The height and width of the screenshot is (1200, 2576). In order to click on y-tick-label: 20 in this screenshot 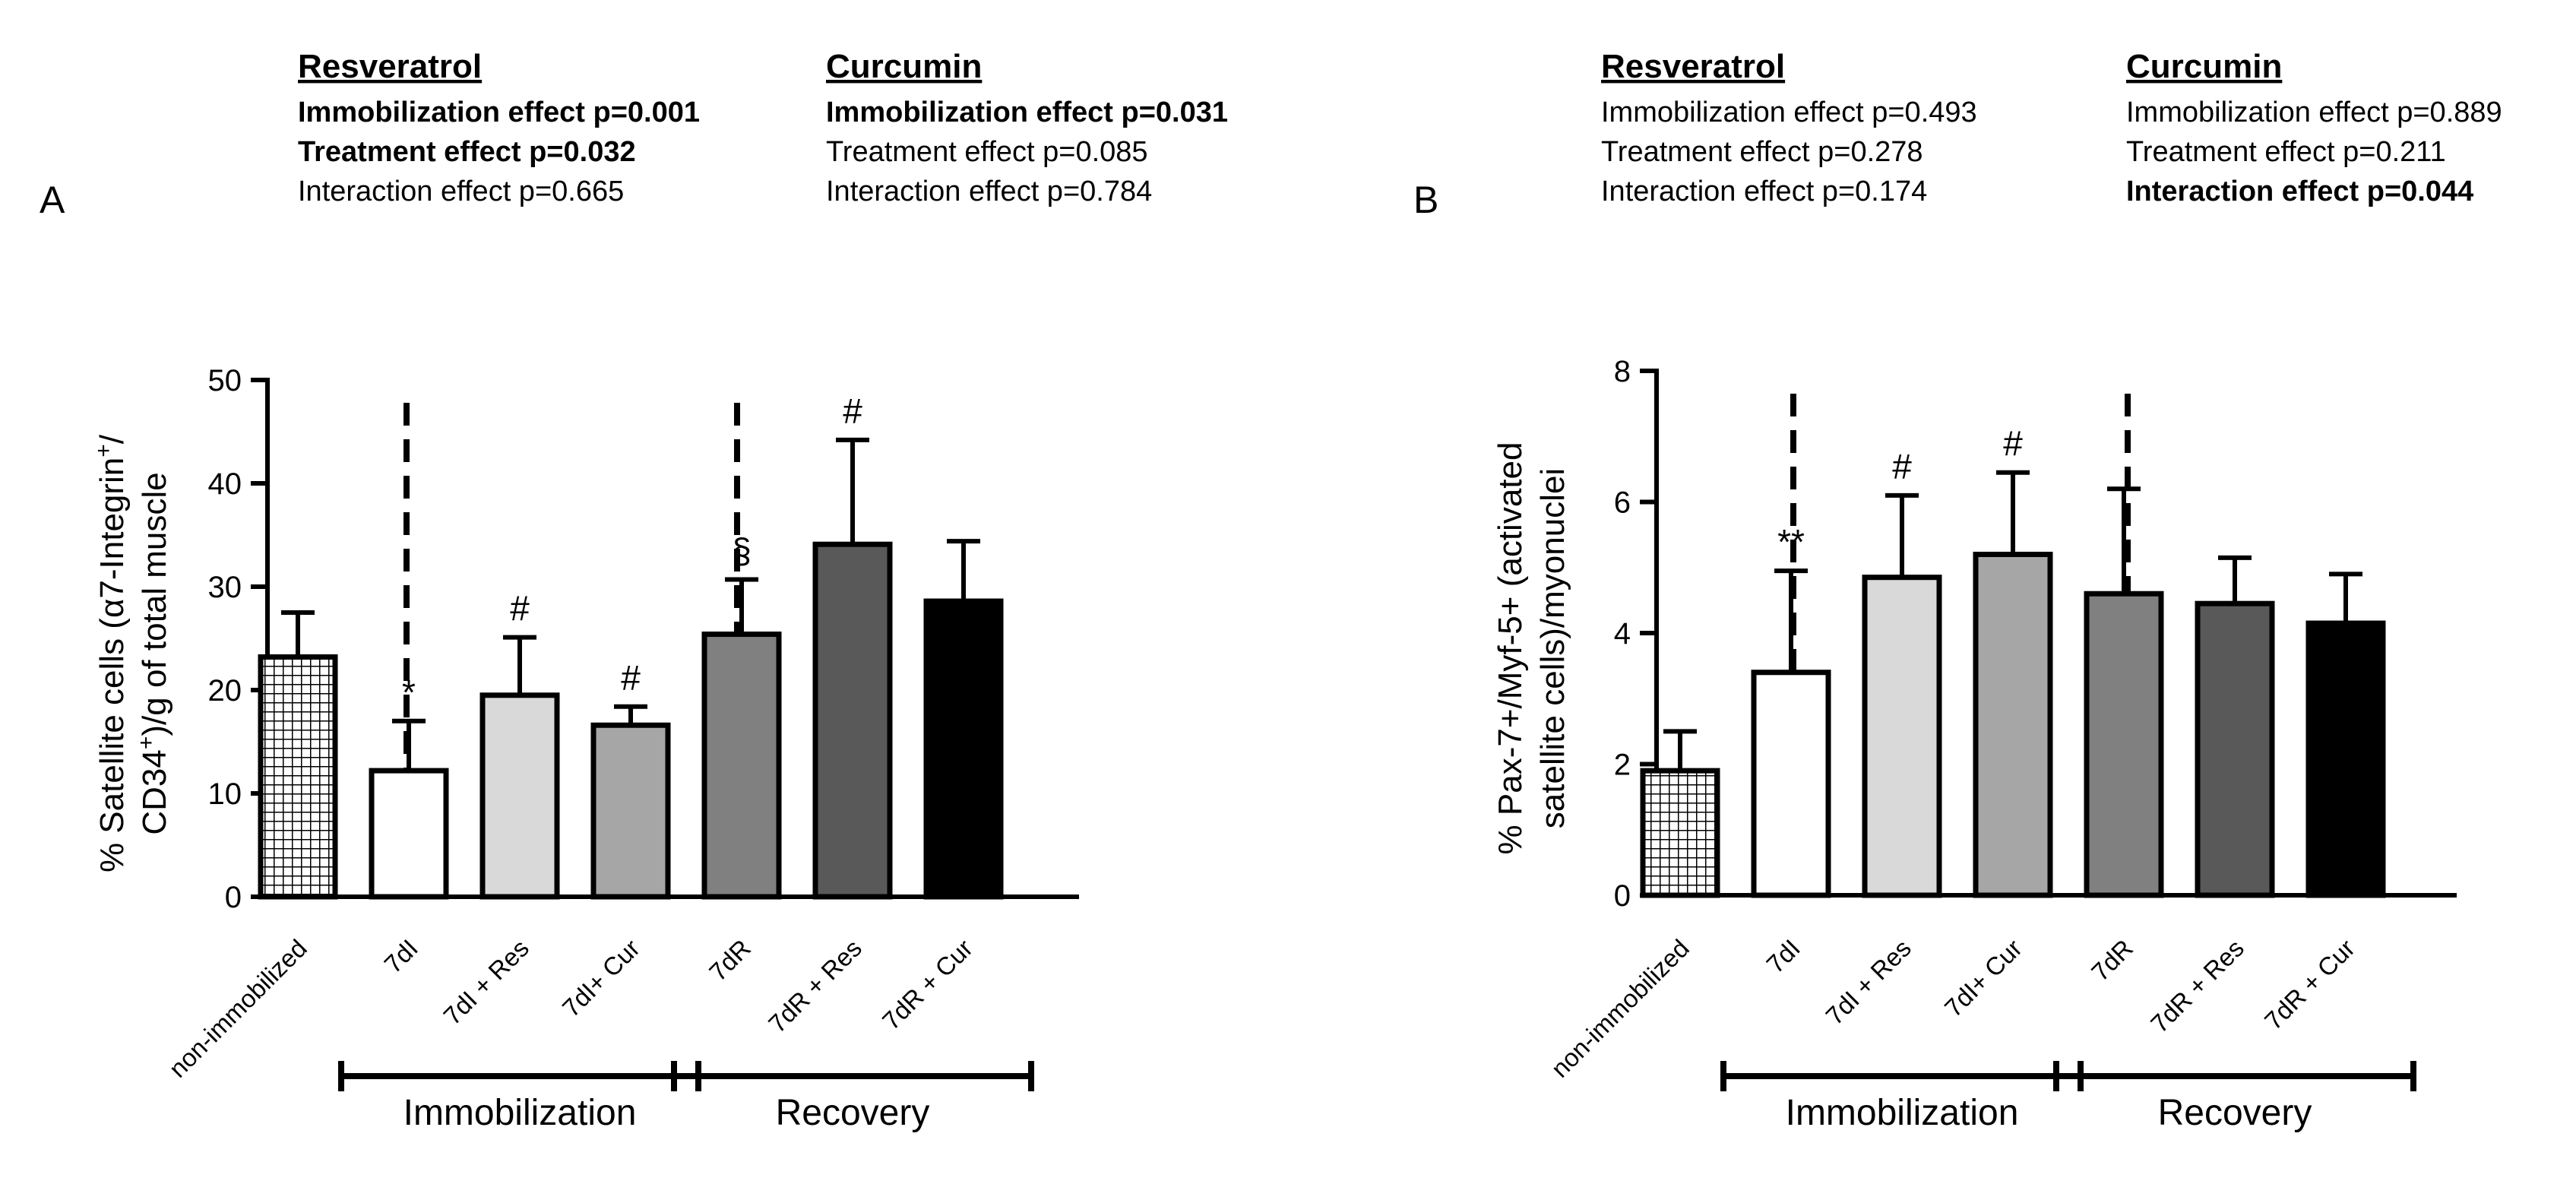, I will do `click(225, 691)`.